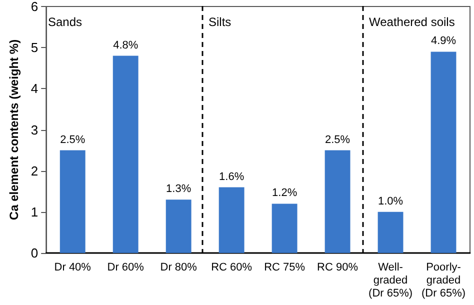 This screenshot has width=474, height=305. What do you see at coordinates (34, 7) in the screenshot?
I see `y-tick-label: 6` at bounding box center [34, 7].